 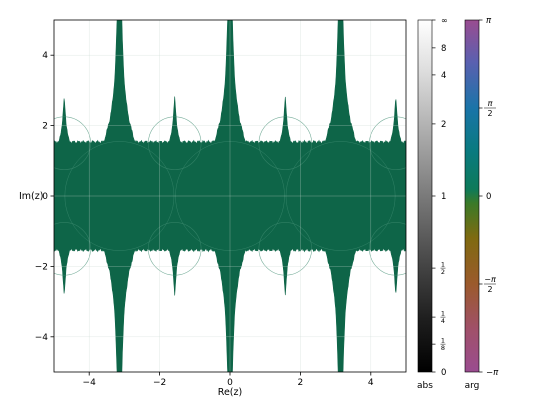 What do you see at coordinates (444, 20) in the screenshot?
I see `abs-tick-label: ∞` at bounding box center [444, 20].